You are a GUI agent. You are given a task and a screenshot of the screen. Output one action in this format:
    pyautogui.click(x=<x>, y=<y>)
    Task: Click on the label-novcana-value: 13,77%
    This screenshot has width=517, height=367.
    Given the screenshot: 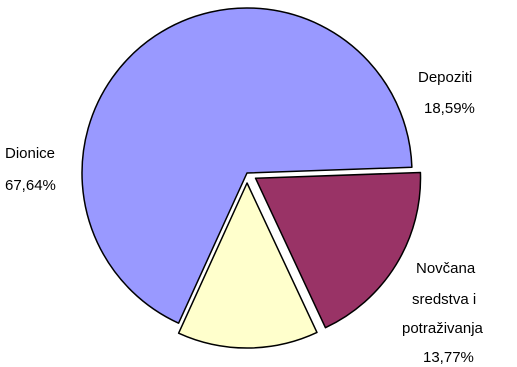 What is the action you would take?
    pyautogui.click(x=448, y=357)
    